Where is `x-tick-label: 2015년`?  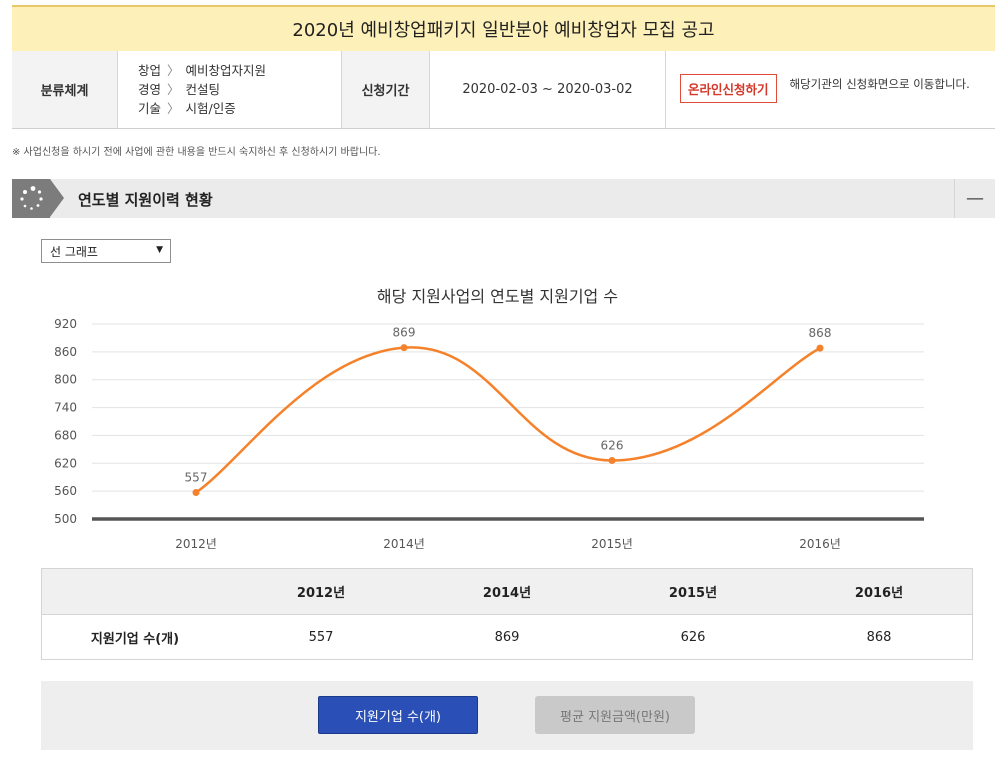 x-tick-label: 2015년 is located at coordinates (612, 544).